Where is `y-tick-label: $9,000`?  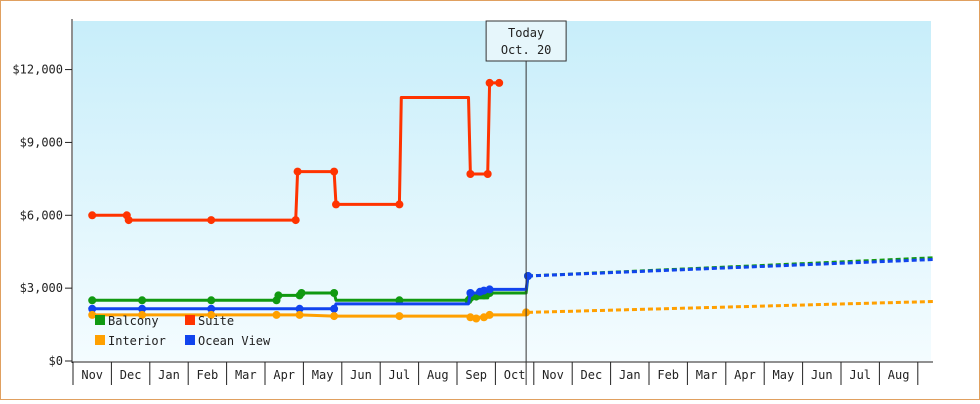 y-tick-label: $9,000 is located at coordinates (41, 142).